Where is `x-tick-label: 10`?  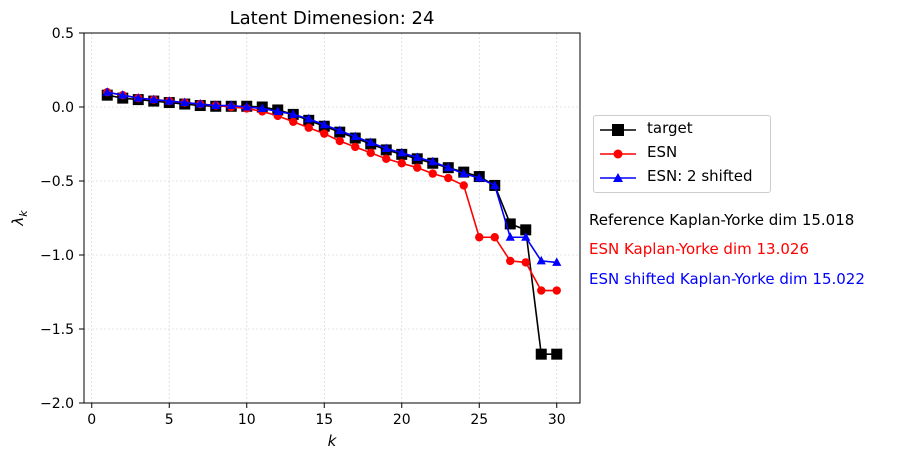
x-tick-label: 10 is located at coordinates (247, 420).